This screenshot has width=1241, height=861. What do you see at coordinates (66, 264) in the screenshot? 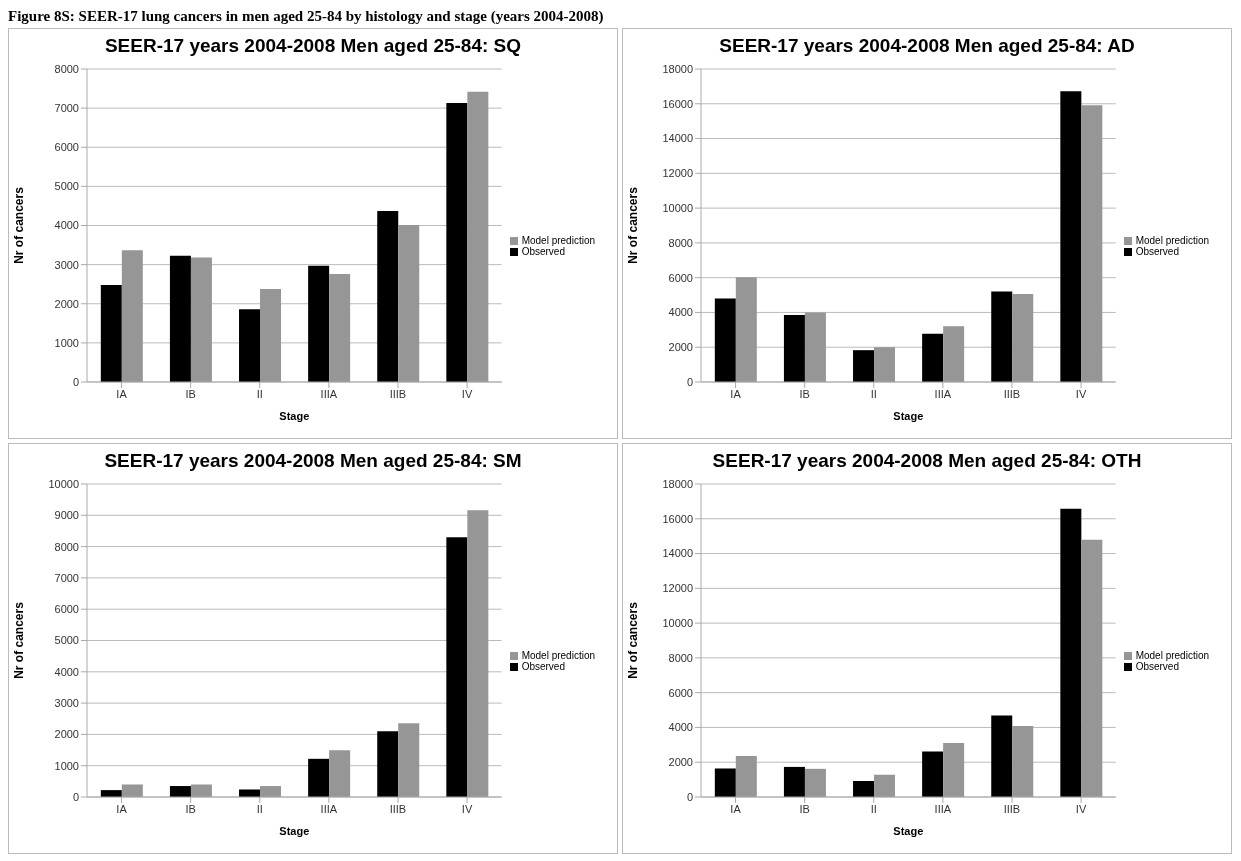
I see `y-tick-label: 3000` at bounding box center [66, 264].